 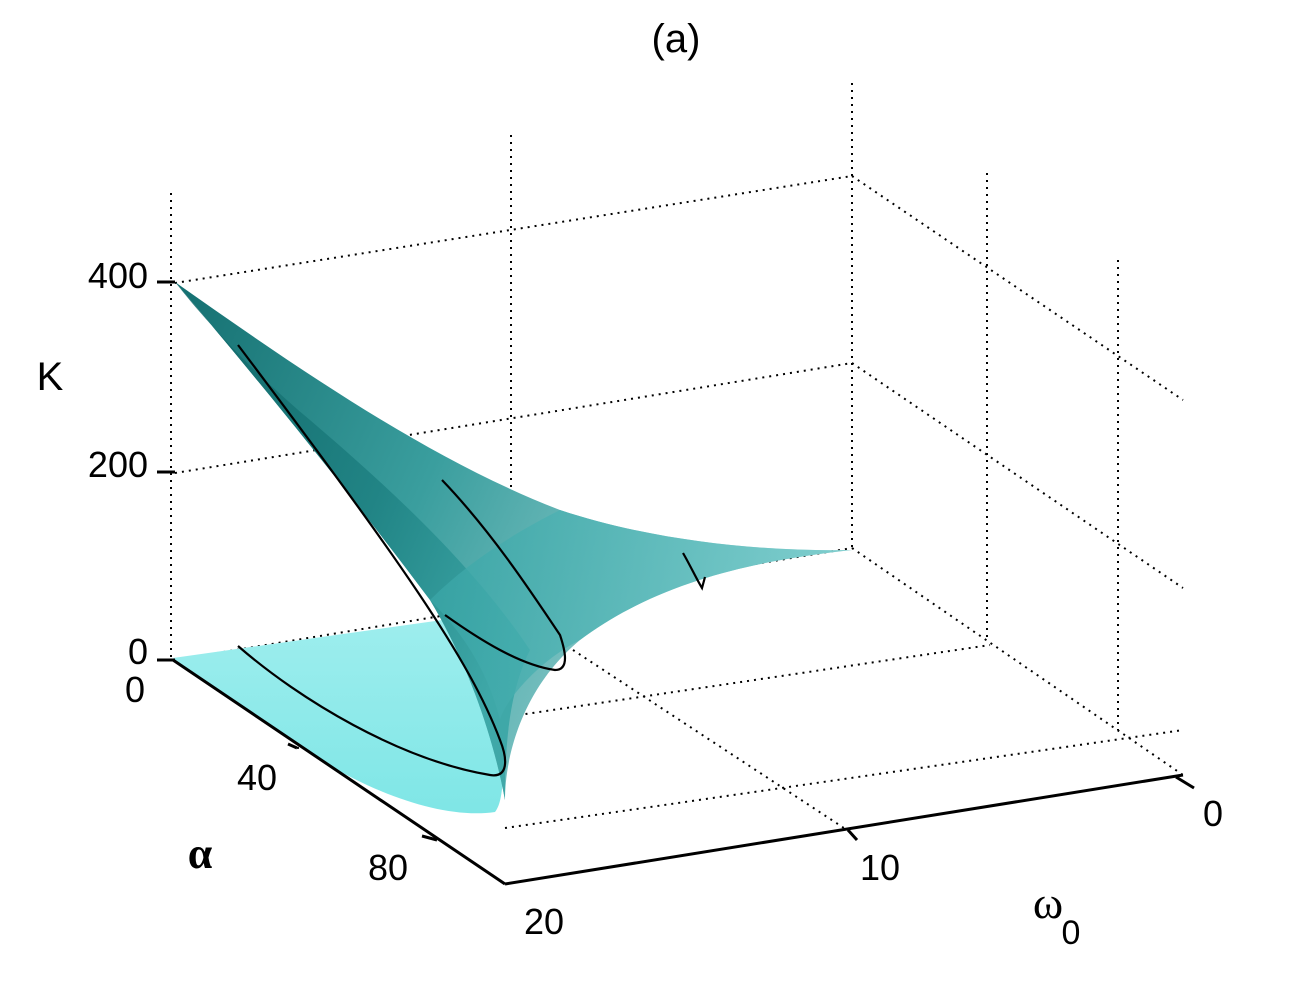 What do you see at coordinates (1213, 813) in the screenshot?
I see `y-tick-label: 0` at bounding box center [1213, 813].